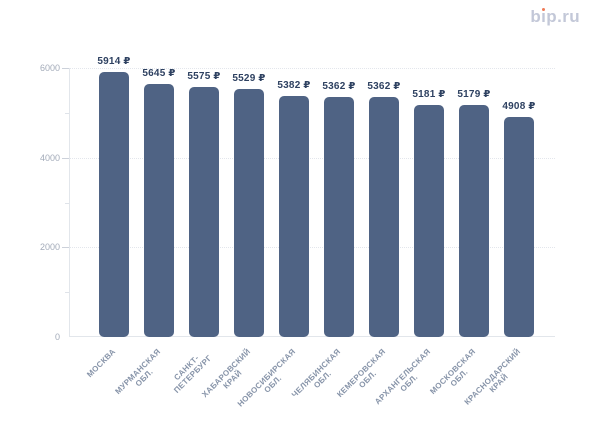 This screenshot has height=427, width=600. Describe the element at coordinates (57, 337) in the screenshot. I see `y-axis-tick-label: 0` at that location.